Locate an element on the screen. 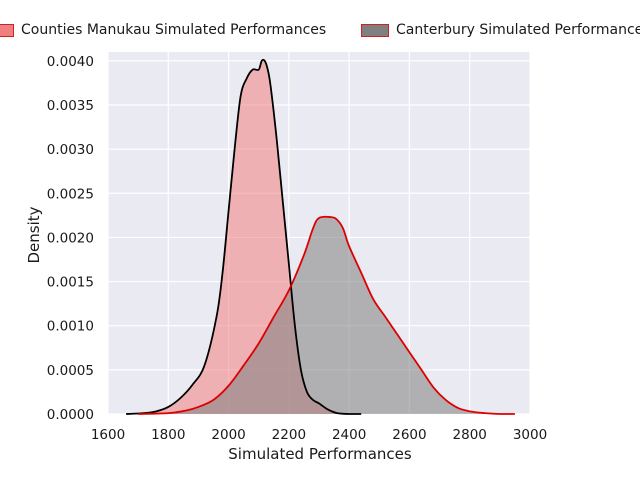 The width and height of the screenshot is (640, 480). legend-label-canterbury: Canterbury Simulated Performances is located at coordinates (518, 30).